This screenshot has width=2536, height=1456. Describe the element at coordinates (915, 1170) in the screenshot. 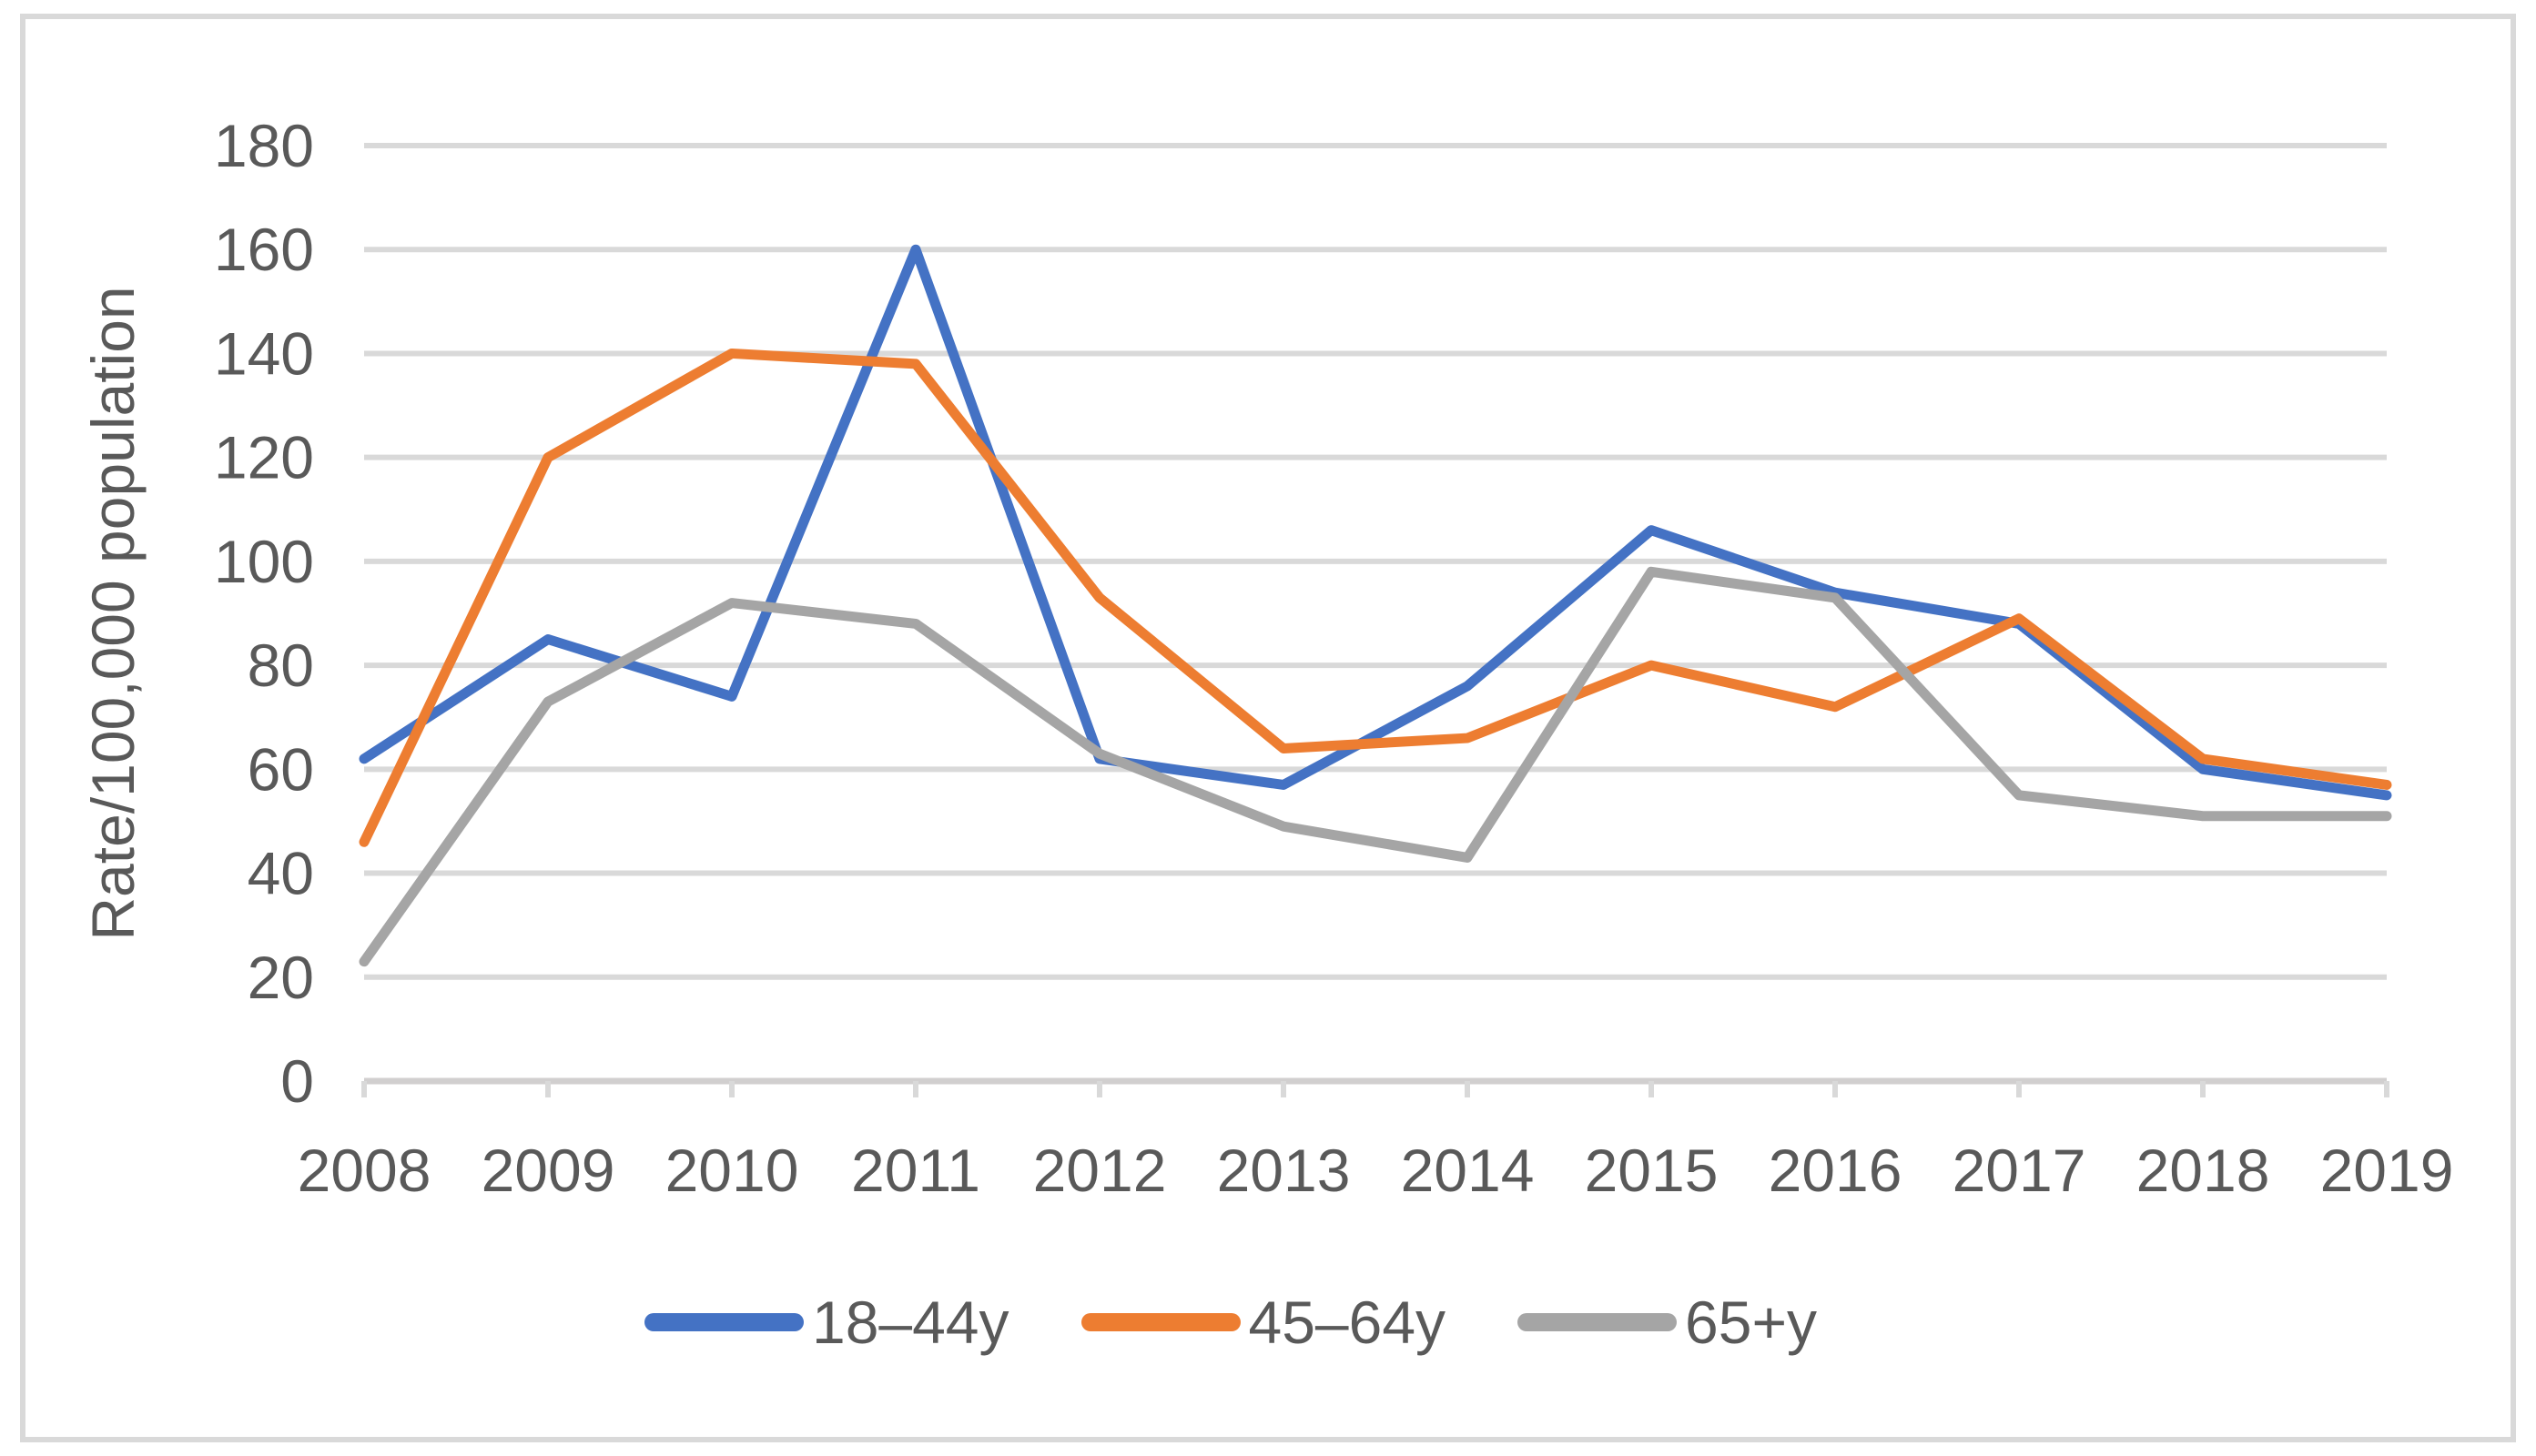

I see `x-tick-label: 2011` at that location.